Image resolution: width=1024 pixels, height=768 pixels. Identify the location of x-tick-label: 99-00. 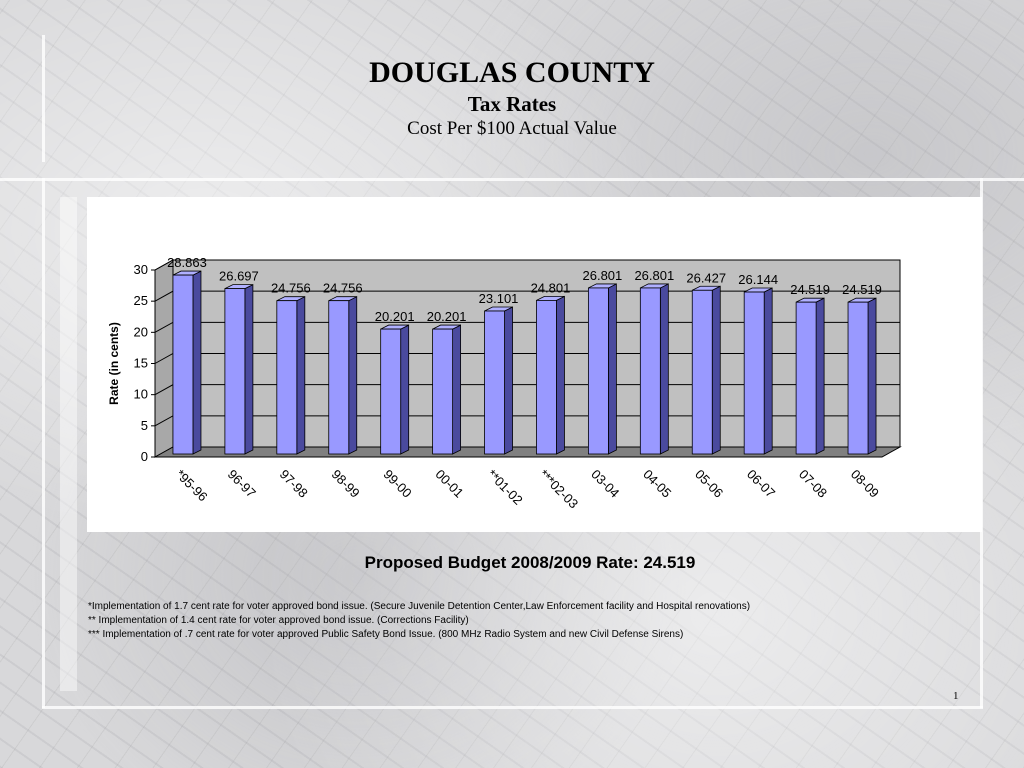
(398, 484).